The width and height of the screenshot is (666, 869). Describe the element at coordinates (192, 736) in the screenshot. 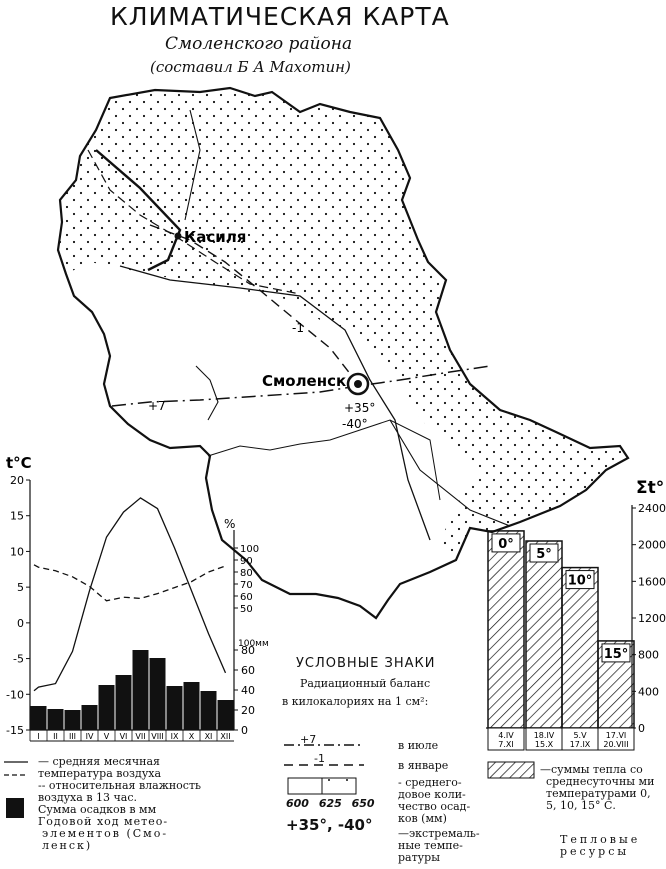

I see `month-label: X` at that location.